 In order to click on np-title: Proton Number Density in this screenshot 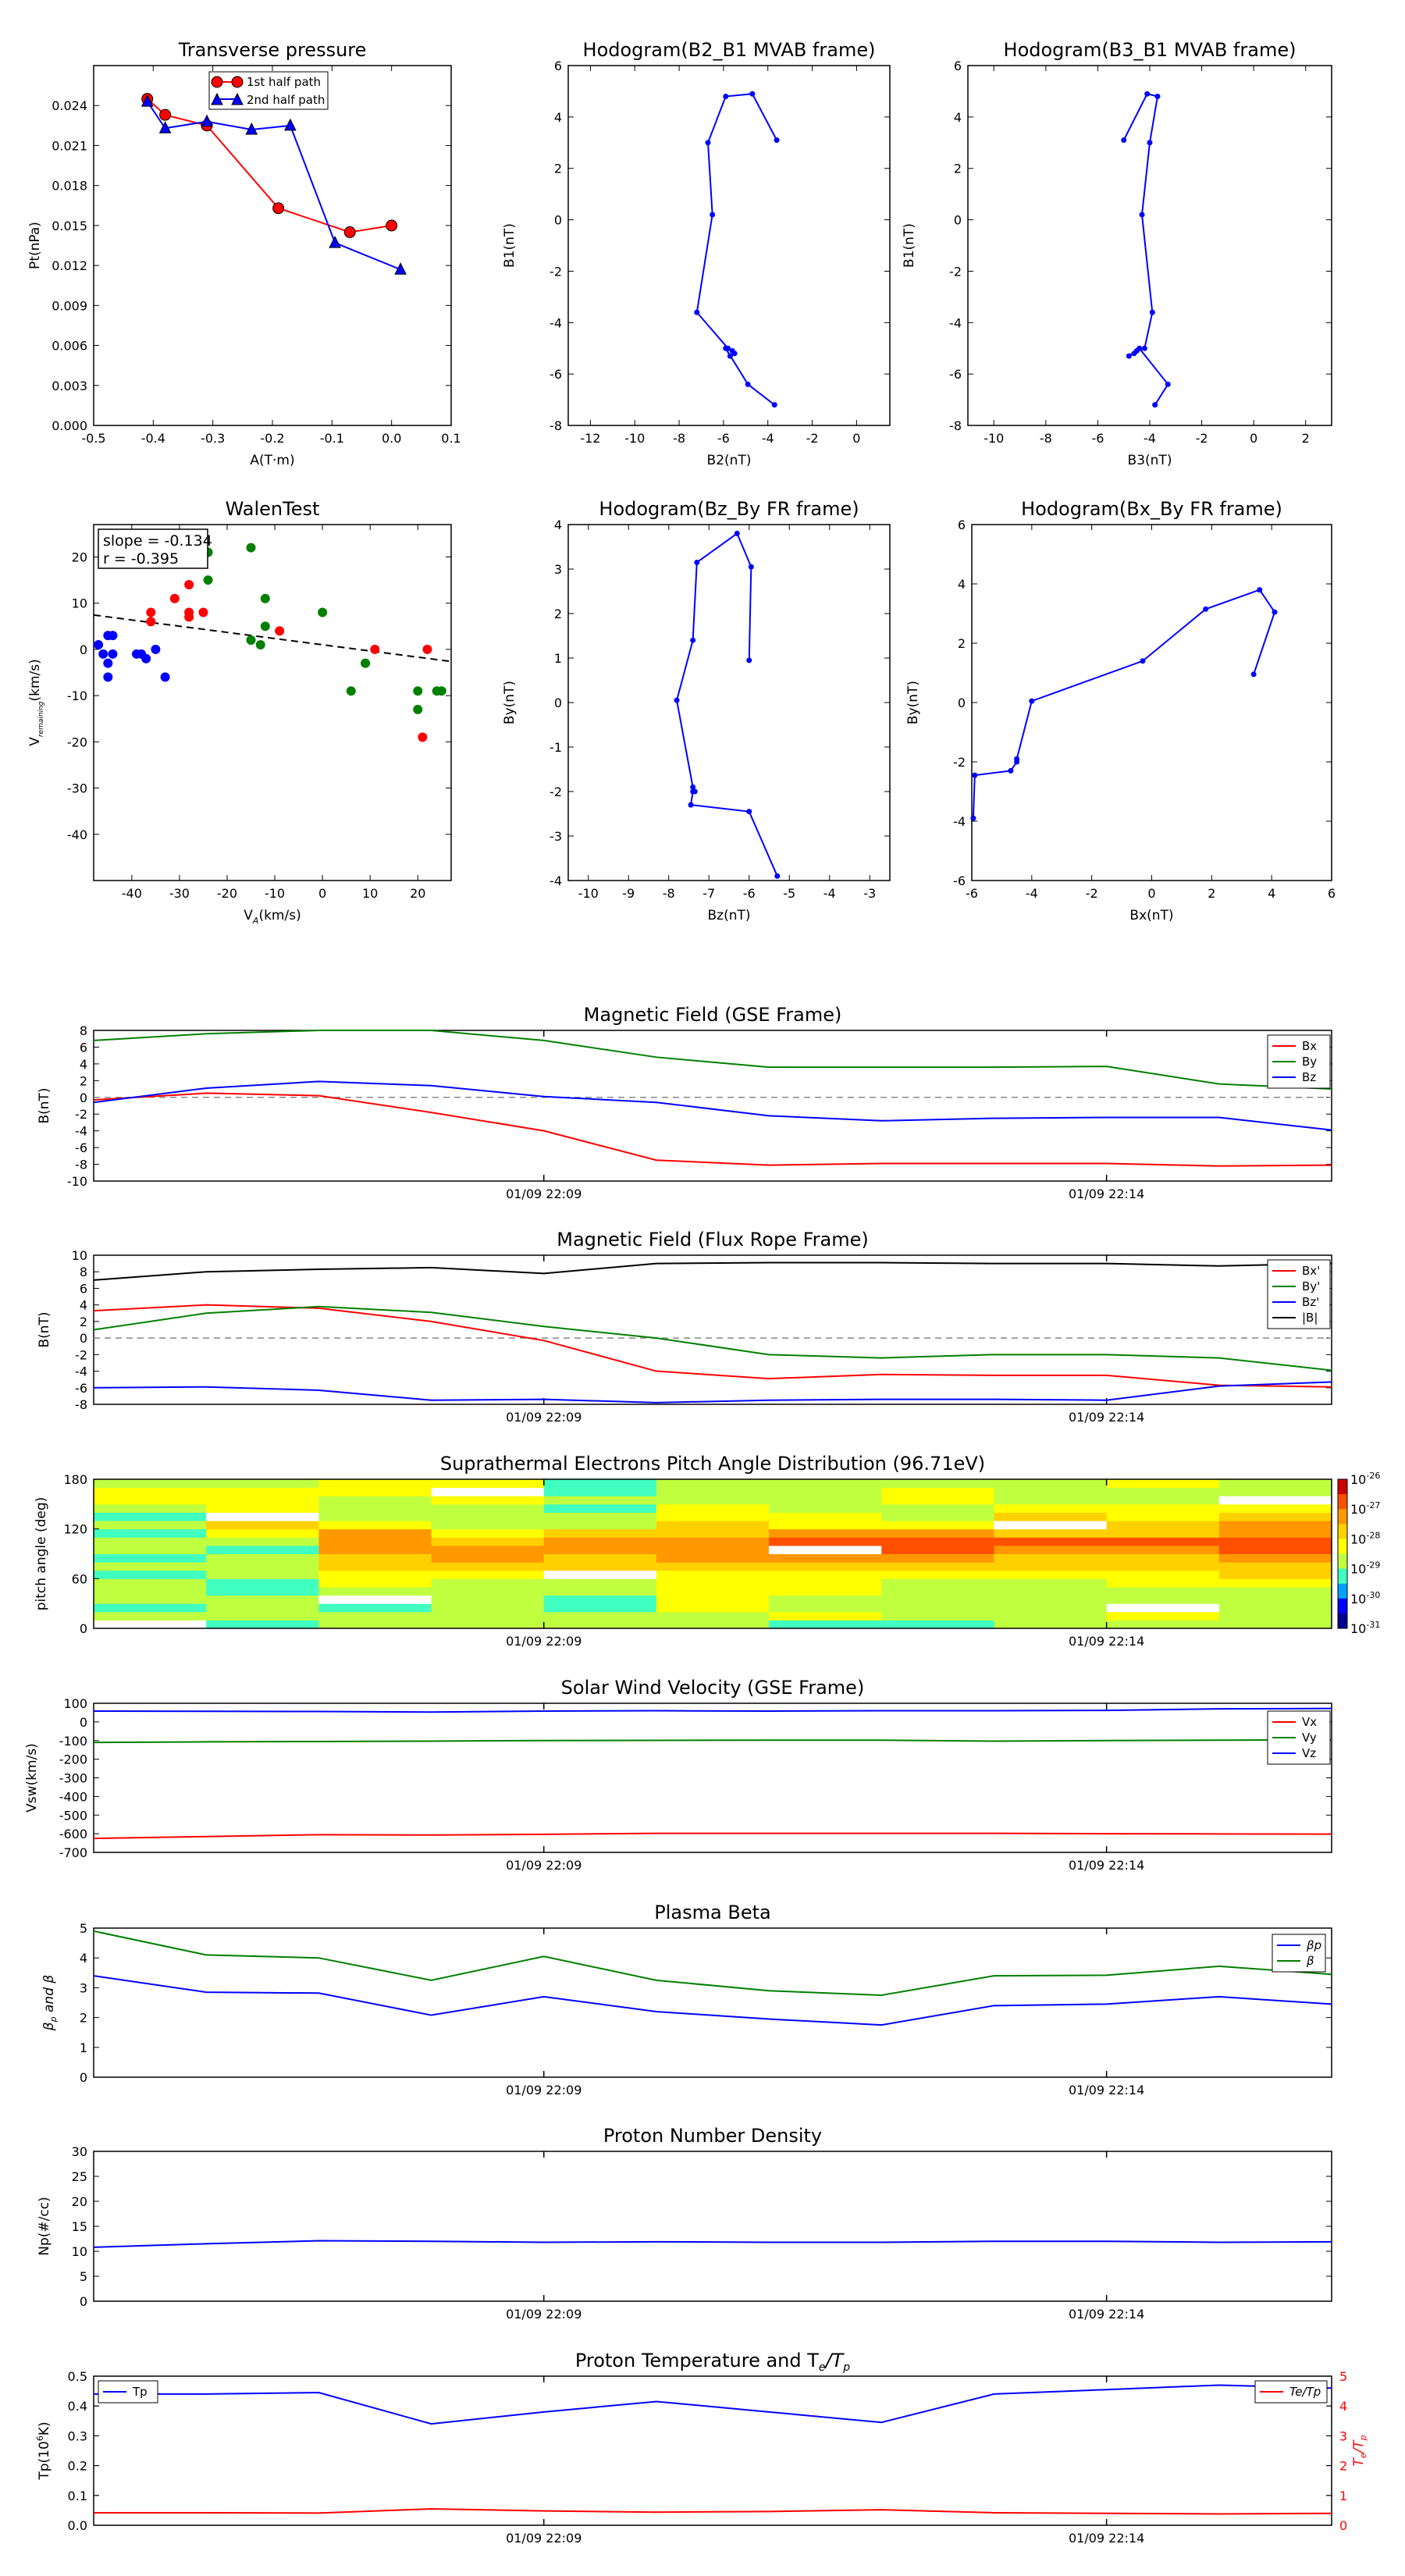, I will do `click(713, 2136)`.